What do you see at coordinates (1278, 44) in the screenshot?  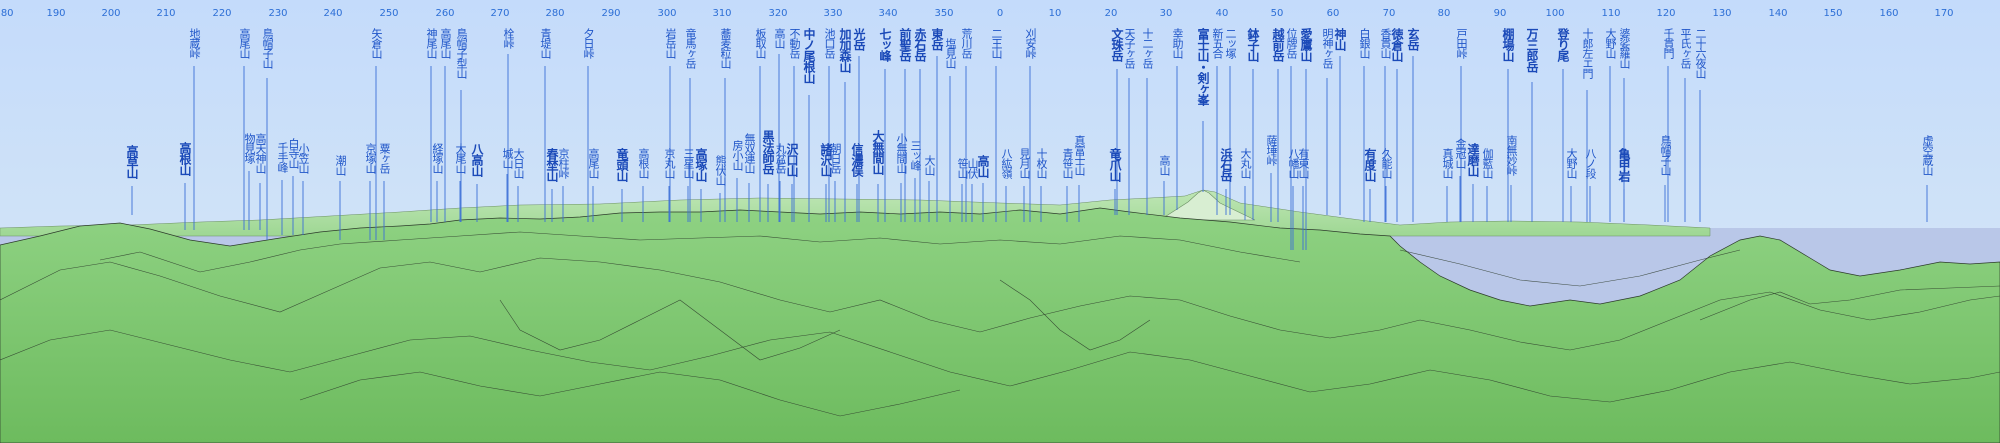 I see `peak-label: 越前岳` at bounding box center [1278, 44].